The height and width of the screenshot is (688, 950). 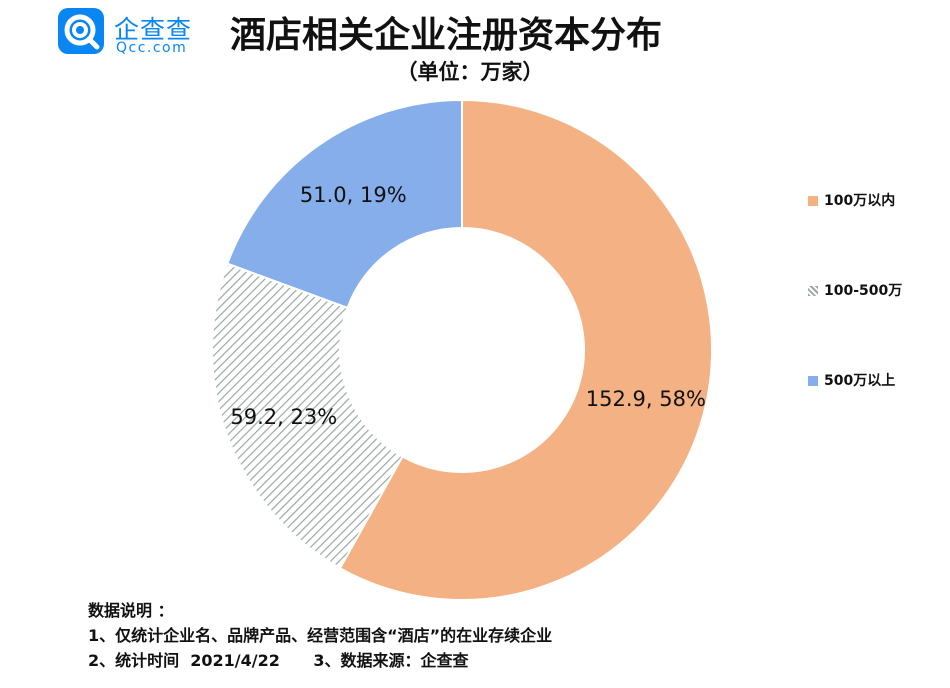 I want to click on notes-line-2: 2、统计时间 2021/4/22 3、数据来源：企查查, so click(x=278, y=660).